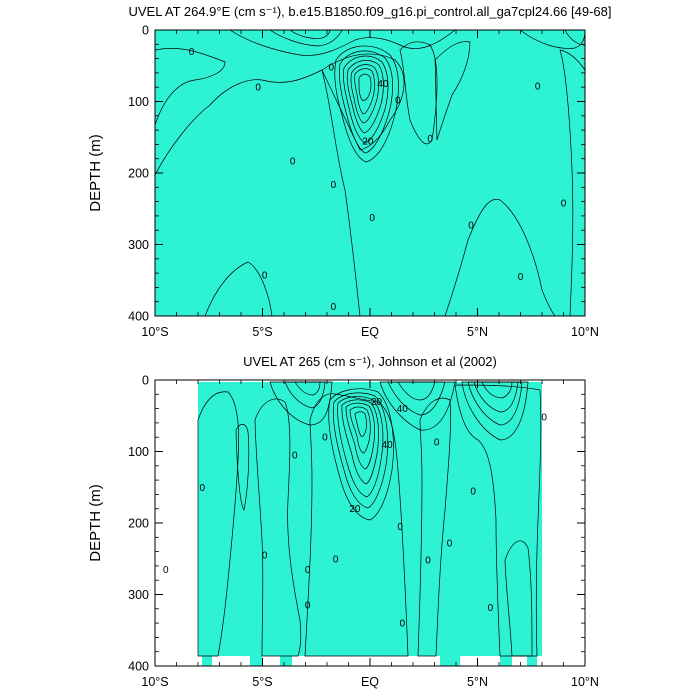  Describe the element at coordinates (418, 93) in the screenshot. I see `region-green-east-center` at that location.